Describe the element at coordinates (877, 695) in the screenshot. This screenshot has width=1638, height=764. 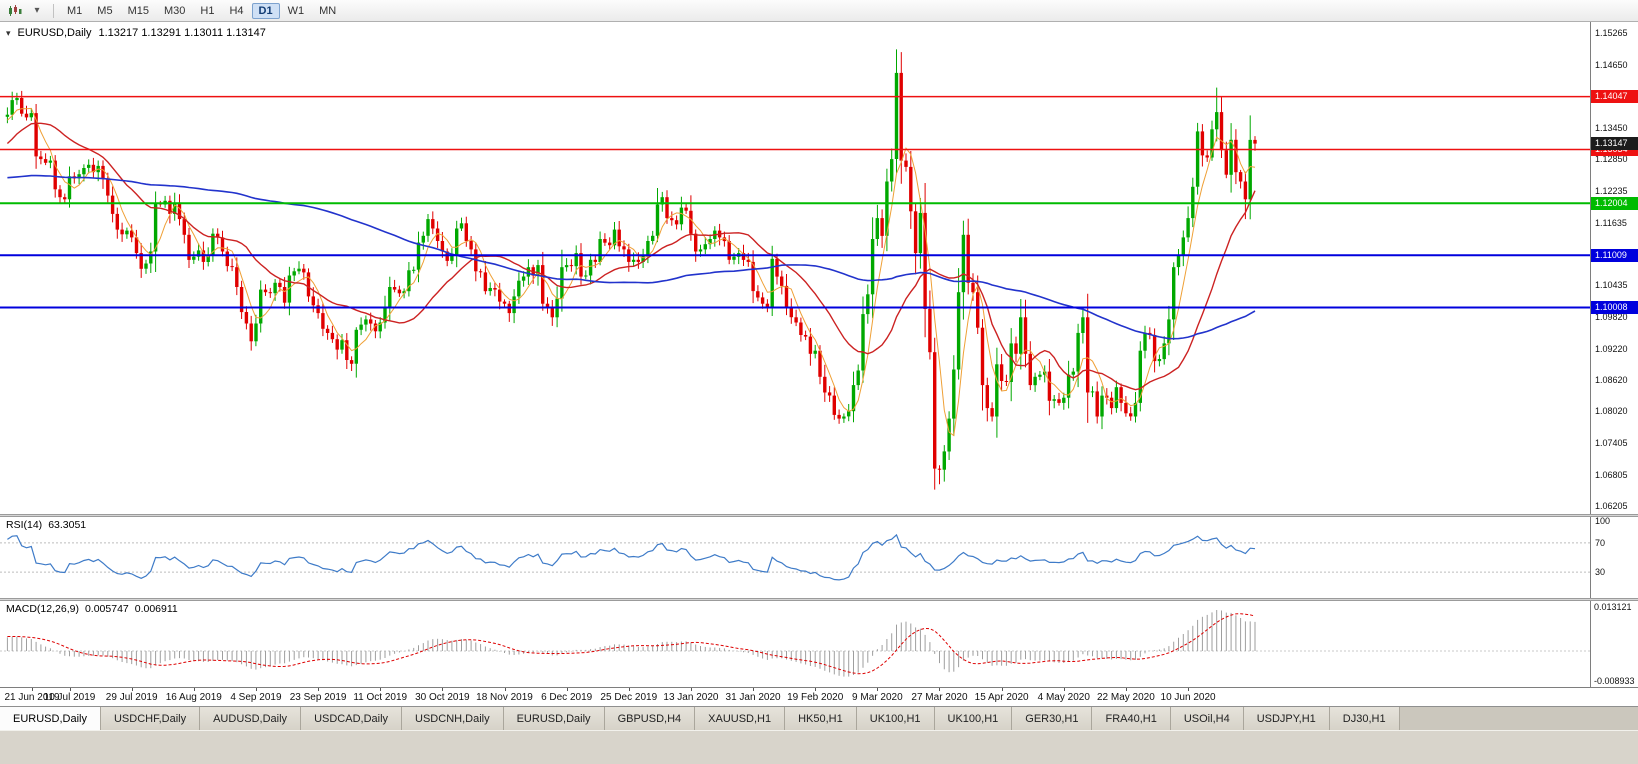
I see `date-axis-label: 9 Mar 2020` at that location.